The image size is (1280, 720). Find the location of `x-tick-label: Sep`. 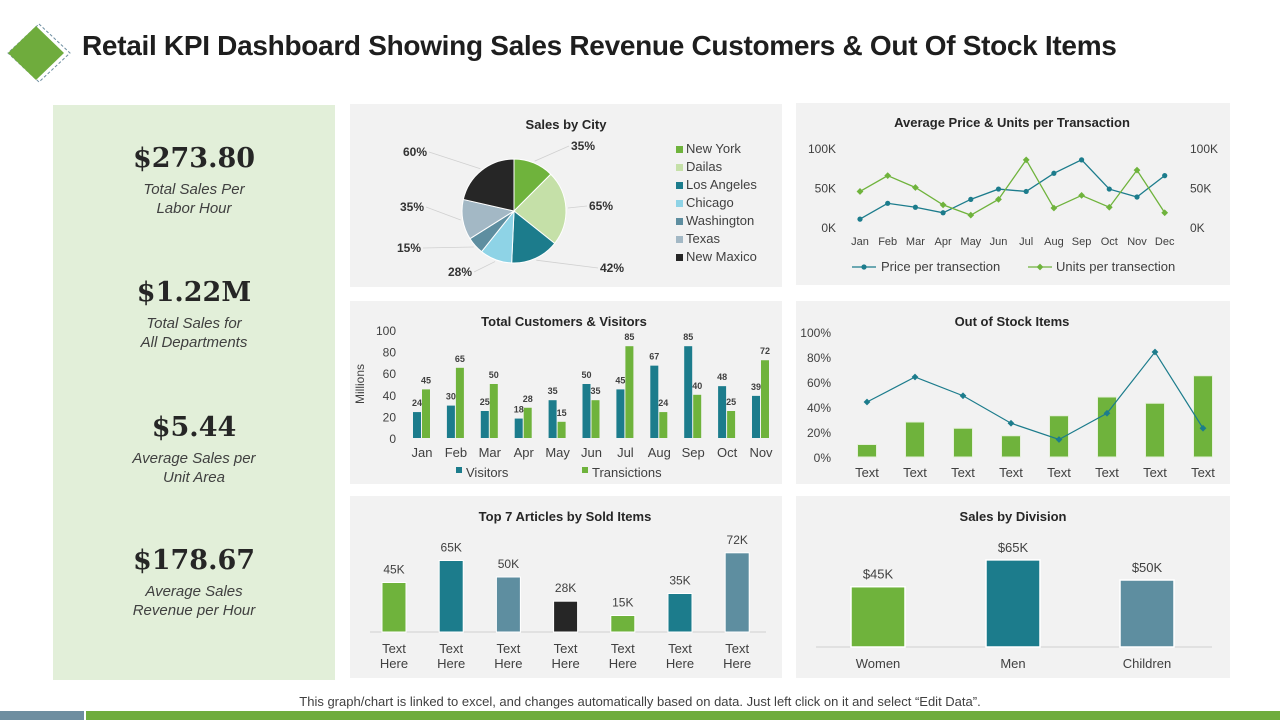

x-tick-label: Sep is located at coordinates (693, 452).